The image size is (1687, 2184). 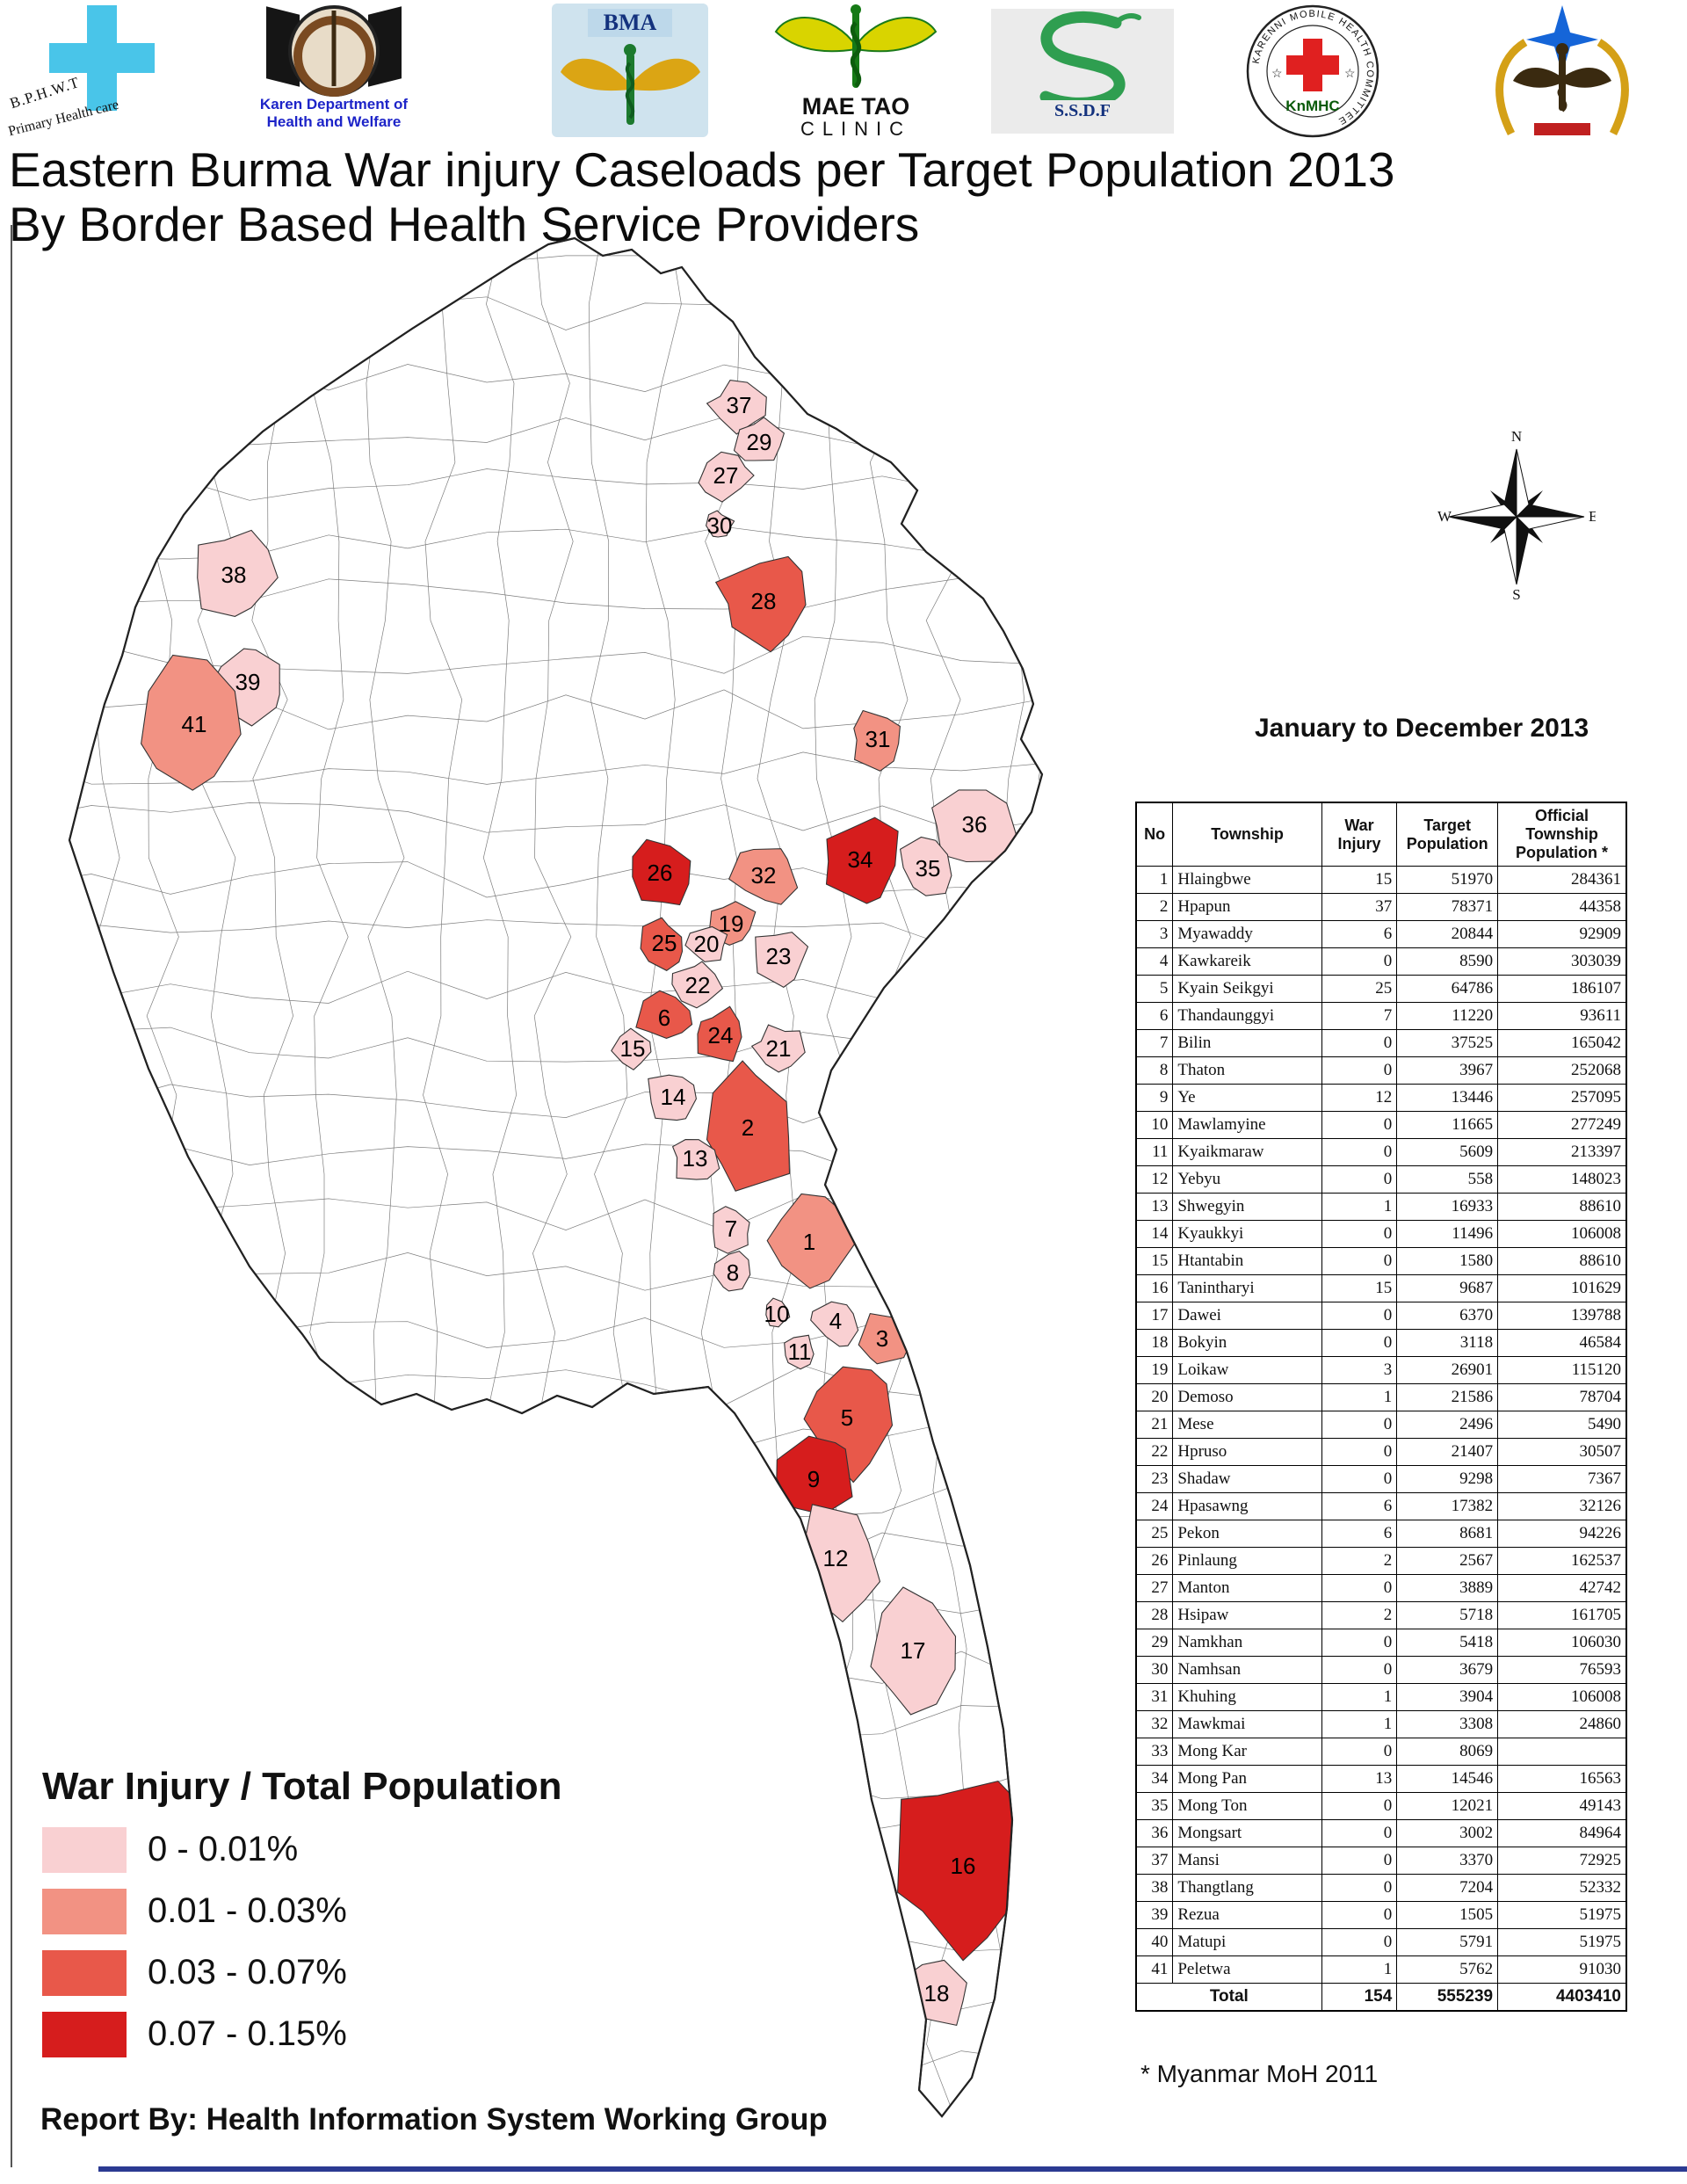 I want to click on logo-bma: BMA, so click(x=630, y=70).